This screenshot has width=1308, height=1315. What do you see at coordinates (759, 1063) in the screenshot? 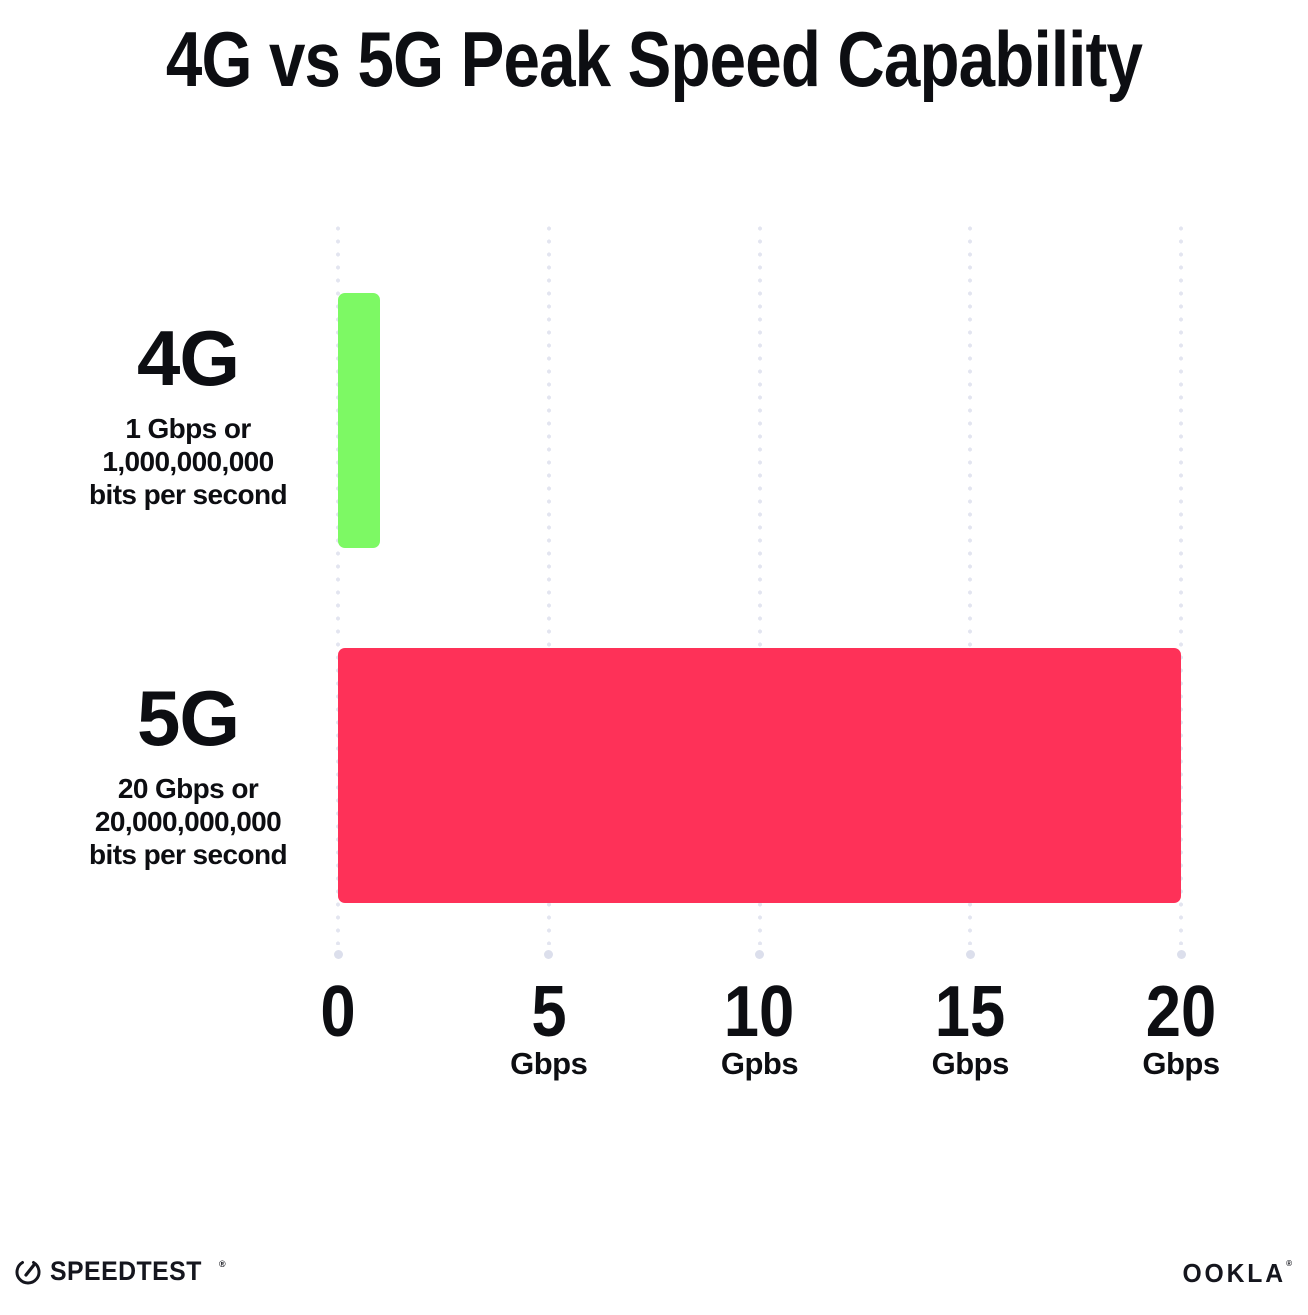
I see `x-tick-10-unit: Gpbs` at bounding box center [759, 1063].